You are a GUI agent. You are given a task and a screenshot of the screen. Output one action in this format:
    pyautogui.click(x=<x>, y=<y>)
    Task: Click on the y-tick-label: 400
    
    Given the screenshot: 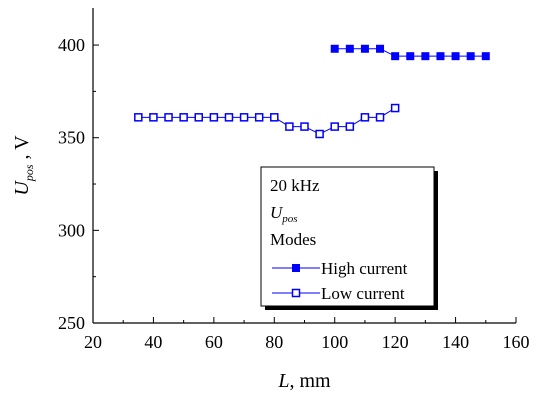 What is the action you would take?
    pyautogui.click(x=71, y=45)
    